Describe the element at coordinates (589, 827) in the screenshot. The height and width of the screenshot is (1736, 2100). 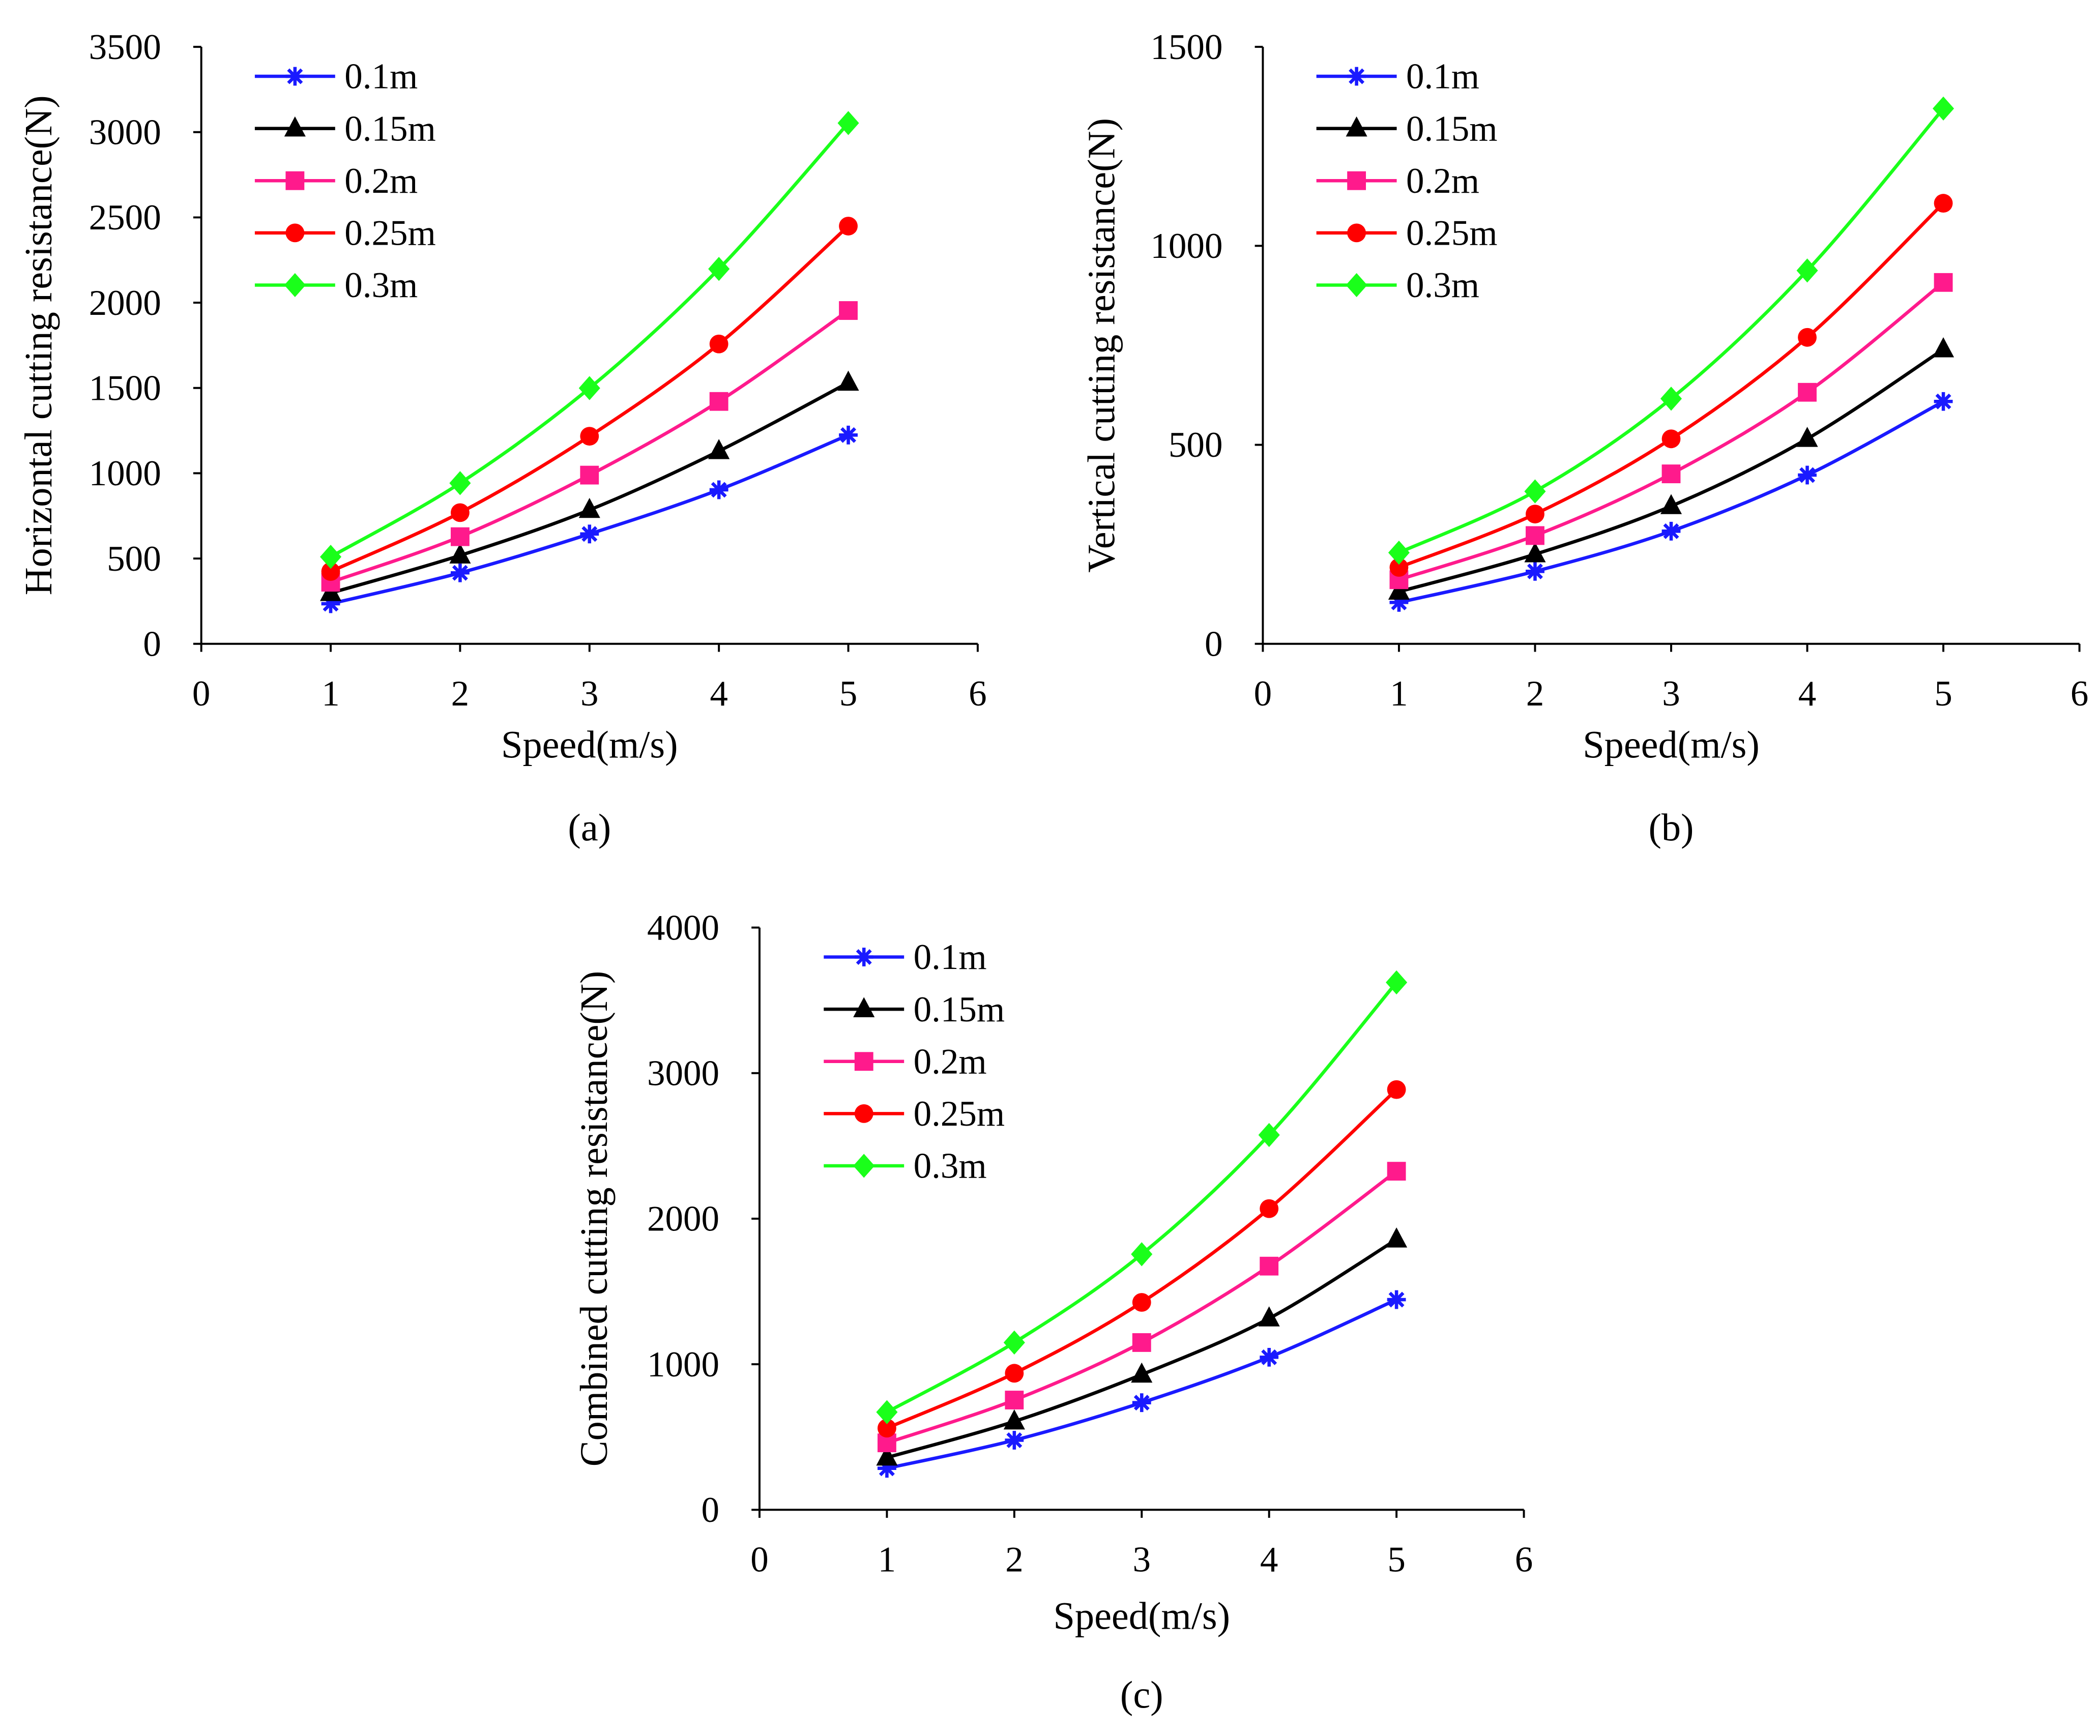
I see `panel-label: (a)` at that location.